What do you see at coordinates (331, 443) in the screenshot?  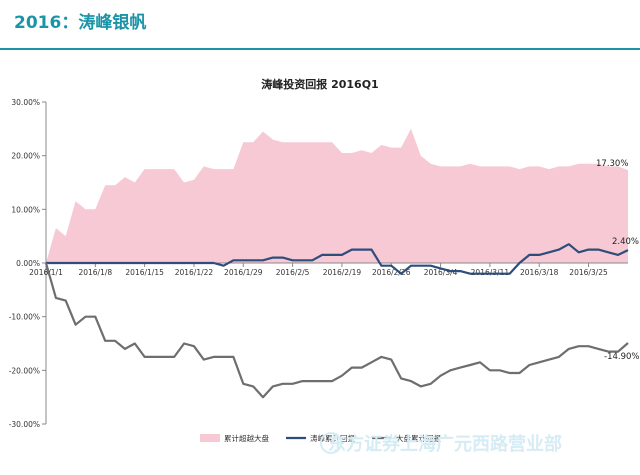 I see `watermark-icon` at bounding box center [331, 443].